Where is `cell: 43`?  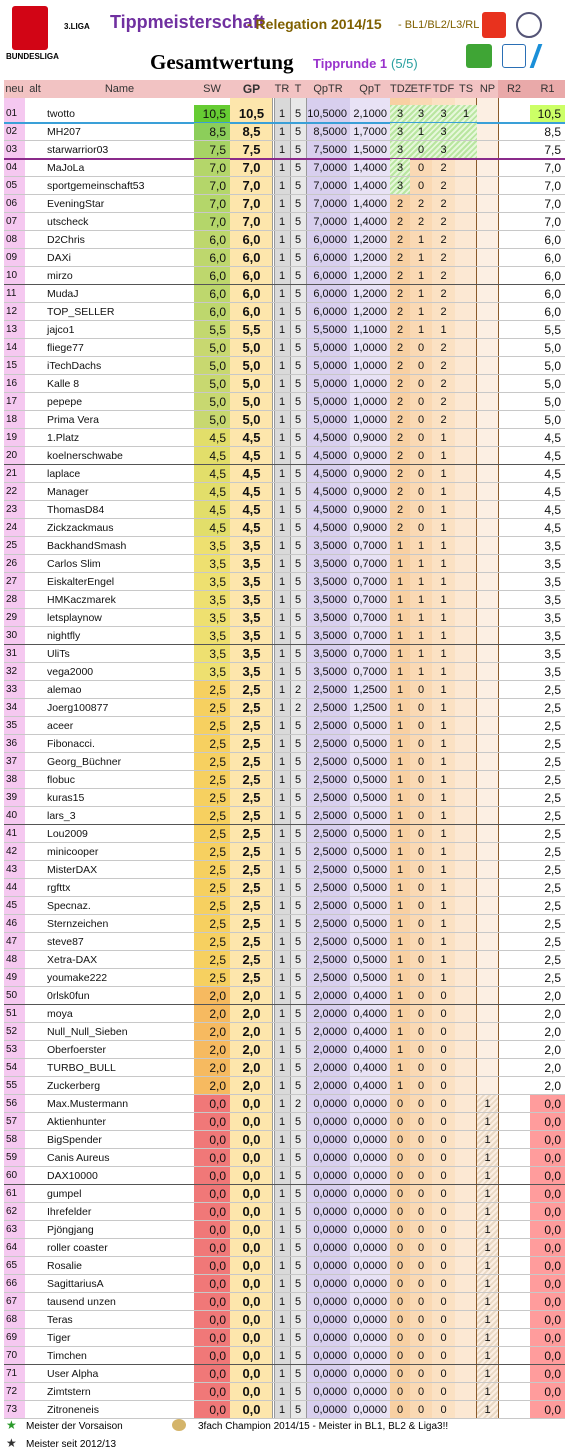 cell: 43 is located at coordinates (12, 869).